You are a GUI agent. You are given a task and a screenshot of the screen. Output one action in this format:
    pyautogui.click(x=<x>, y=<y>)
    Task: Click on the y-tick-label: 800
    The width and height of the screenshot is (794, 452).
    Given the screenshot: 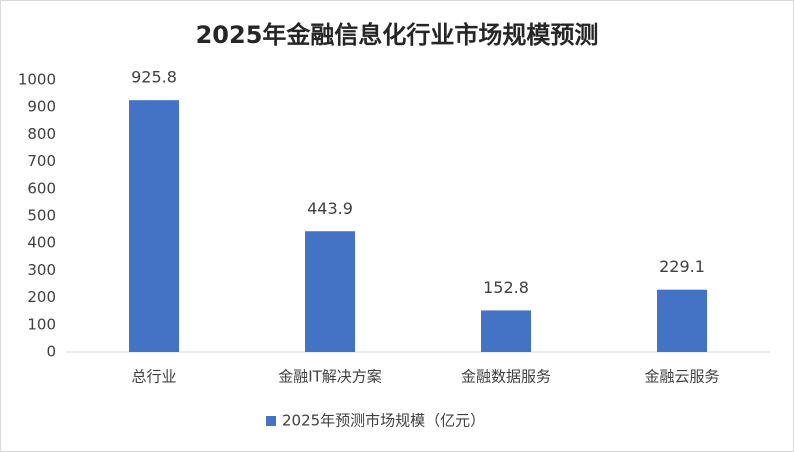 What is the action you would take?
    pyautogui.click(x=41, y=134)
    